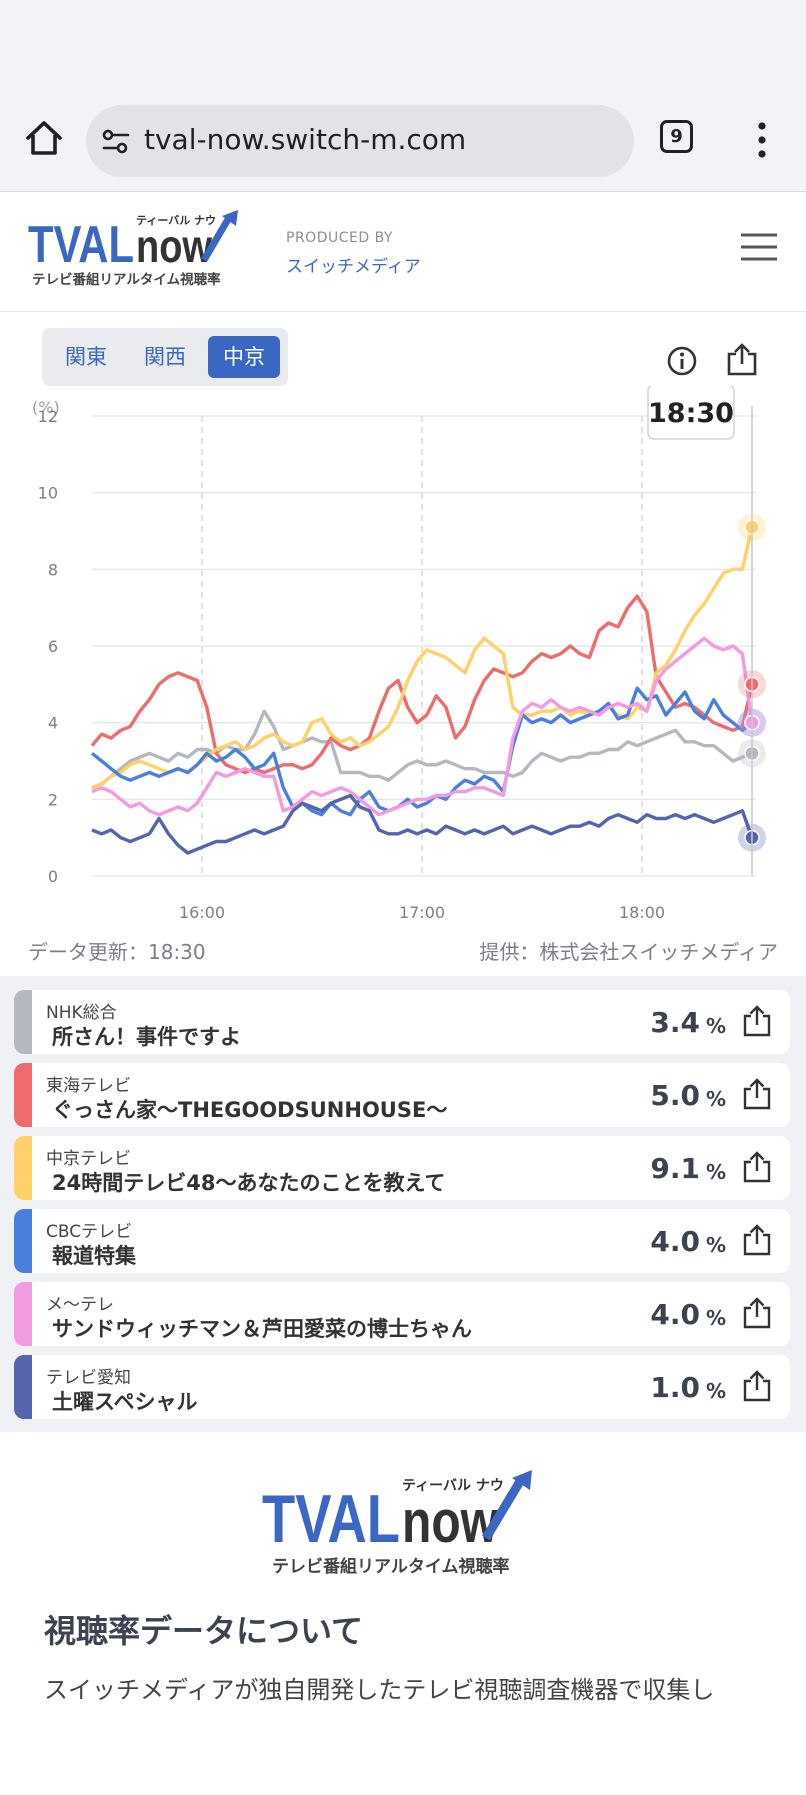 The image size is (806, 1795). Describe the element at coordinates (48, 493) in the screenshot. I see `y-tick-label: 10` at that location.